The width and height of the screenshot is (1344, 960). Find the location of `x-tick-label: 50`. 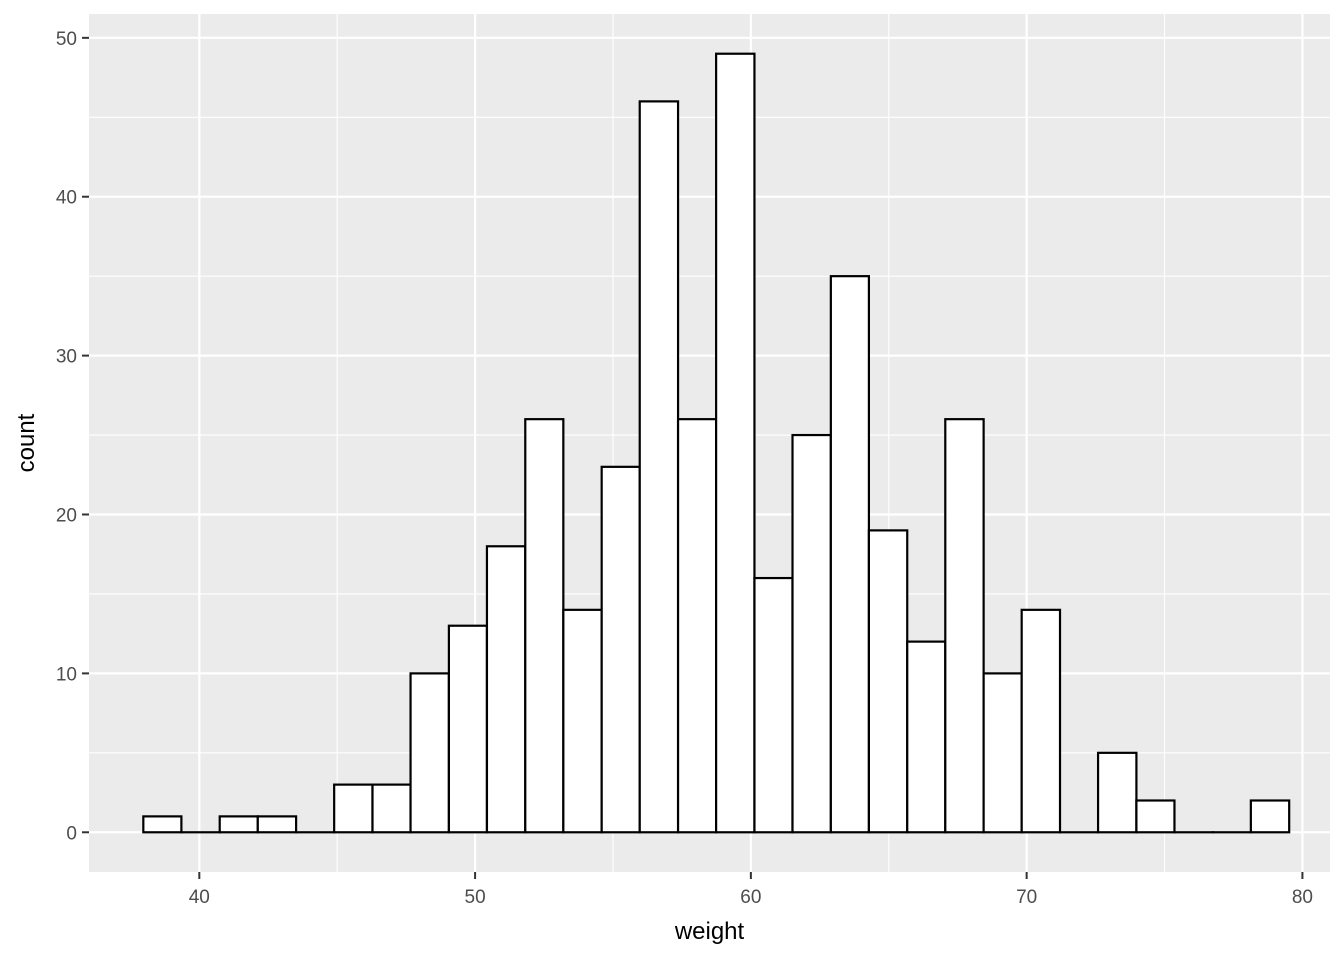

x-tick-label: 50 is located at coordinates (475, 897).